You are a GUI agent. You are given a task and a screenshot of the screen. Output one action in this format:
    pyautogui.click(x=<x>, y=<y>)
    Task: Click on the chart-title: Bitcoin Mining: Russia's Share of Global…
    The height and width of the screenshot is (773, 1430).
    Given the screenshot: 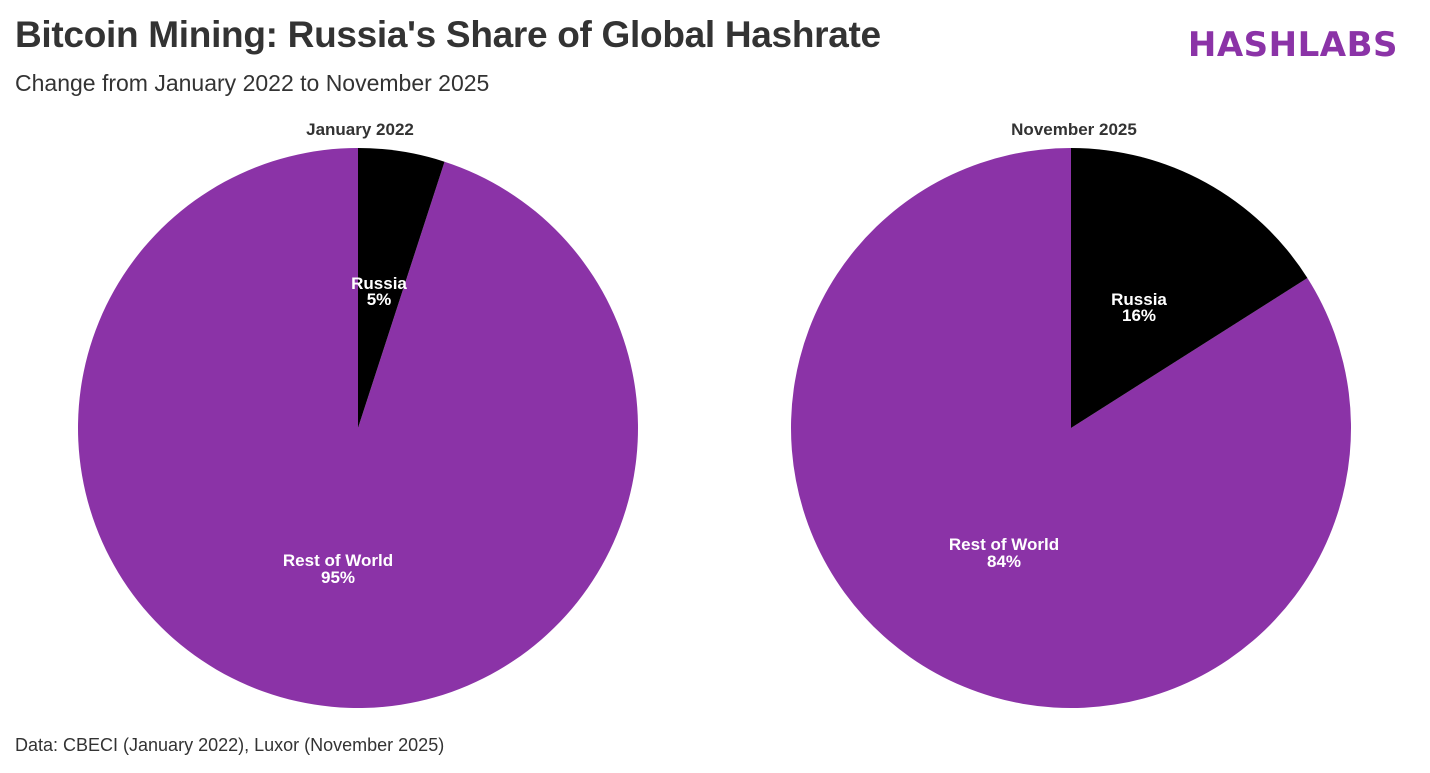 What is the action you would take?
    pyautogui.click(x=448, y=34)
    